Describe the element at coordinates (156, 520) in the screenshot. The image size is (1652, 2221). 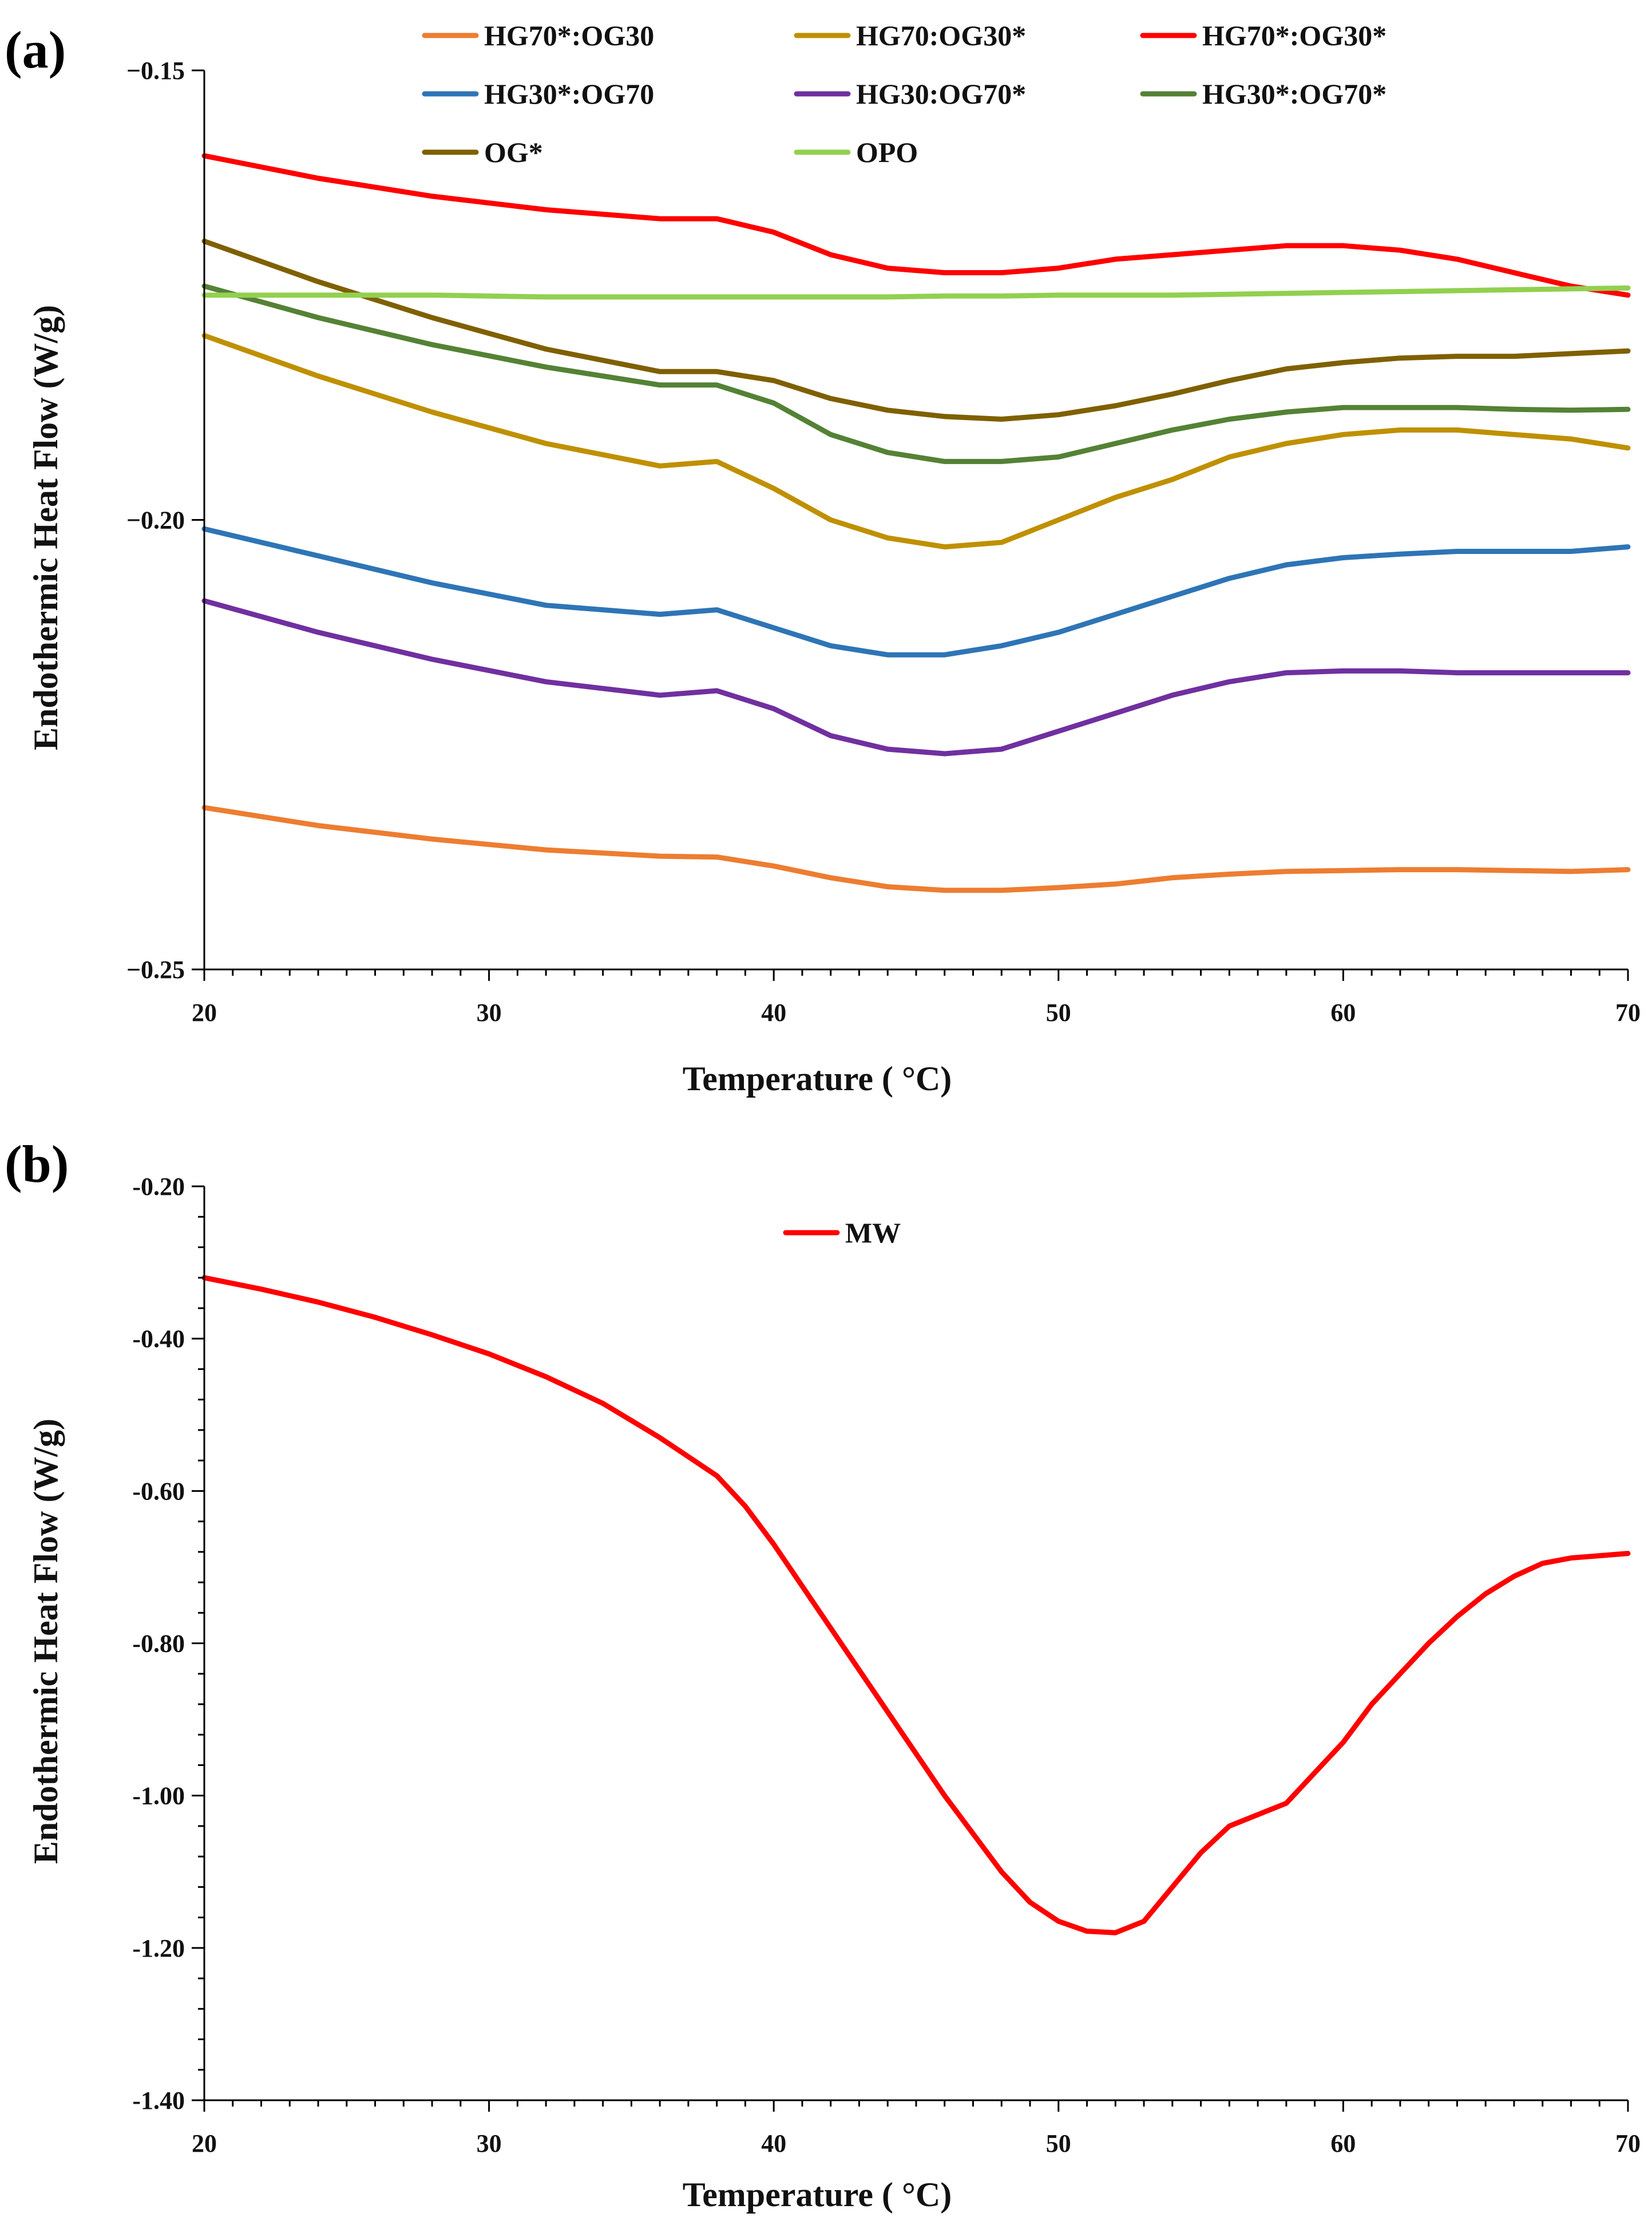
I see `y-tick-label: −0.20` at that location.